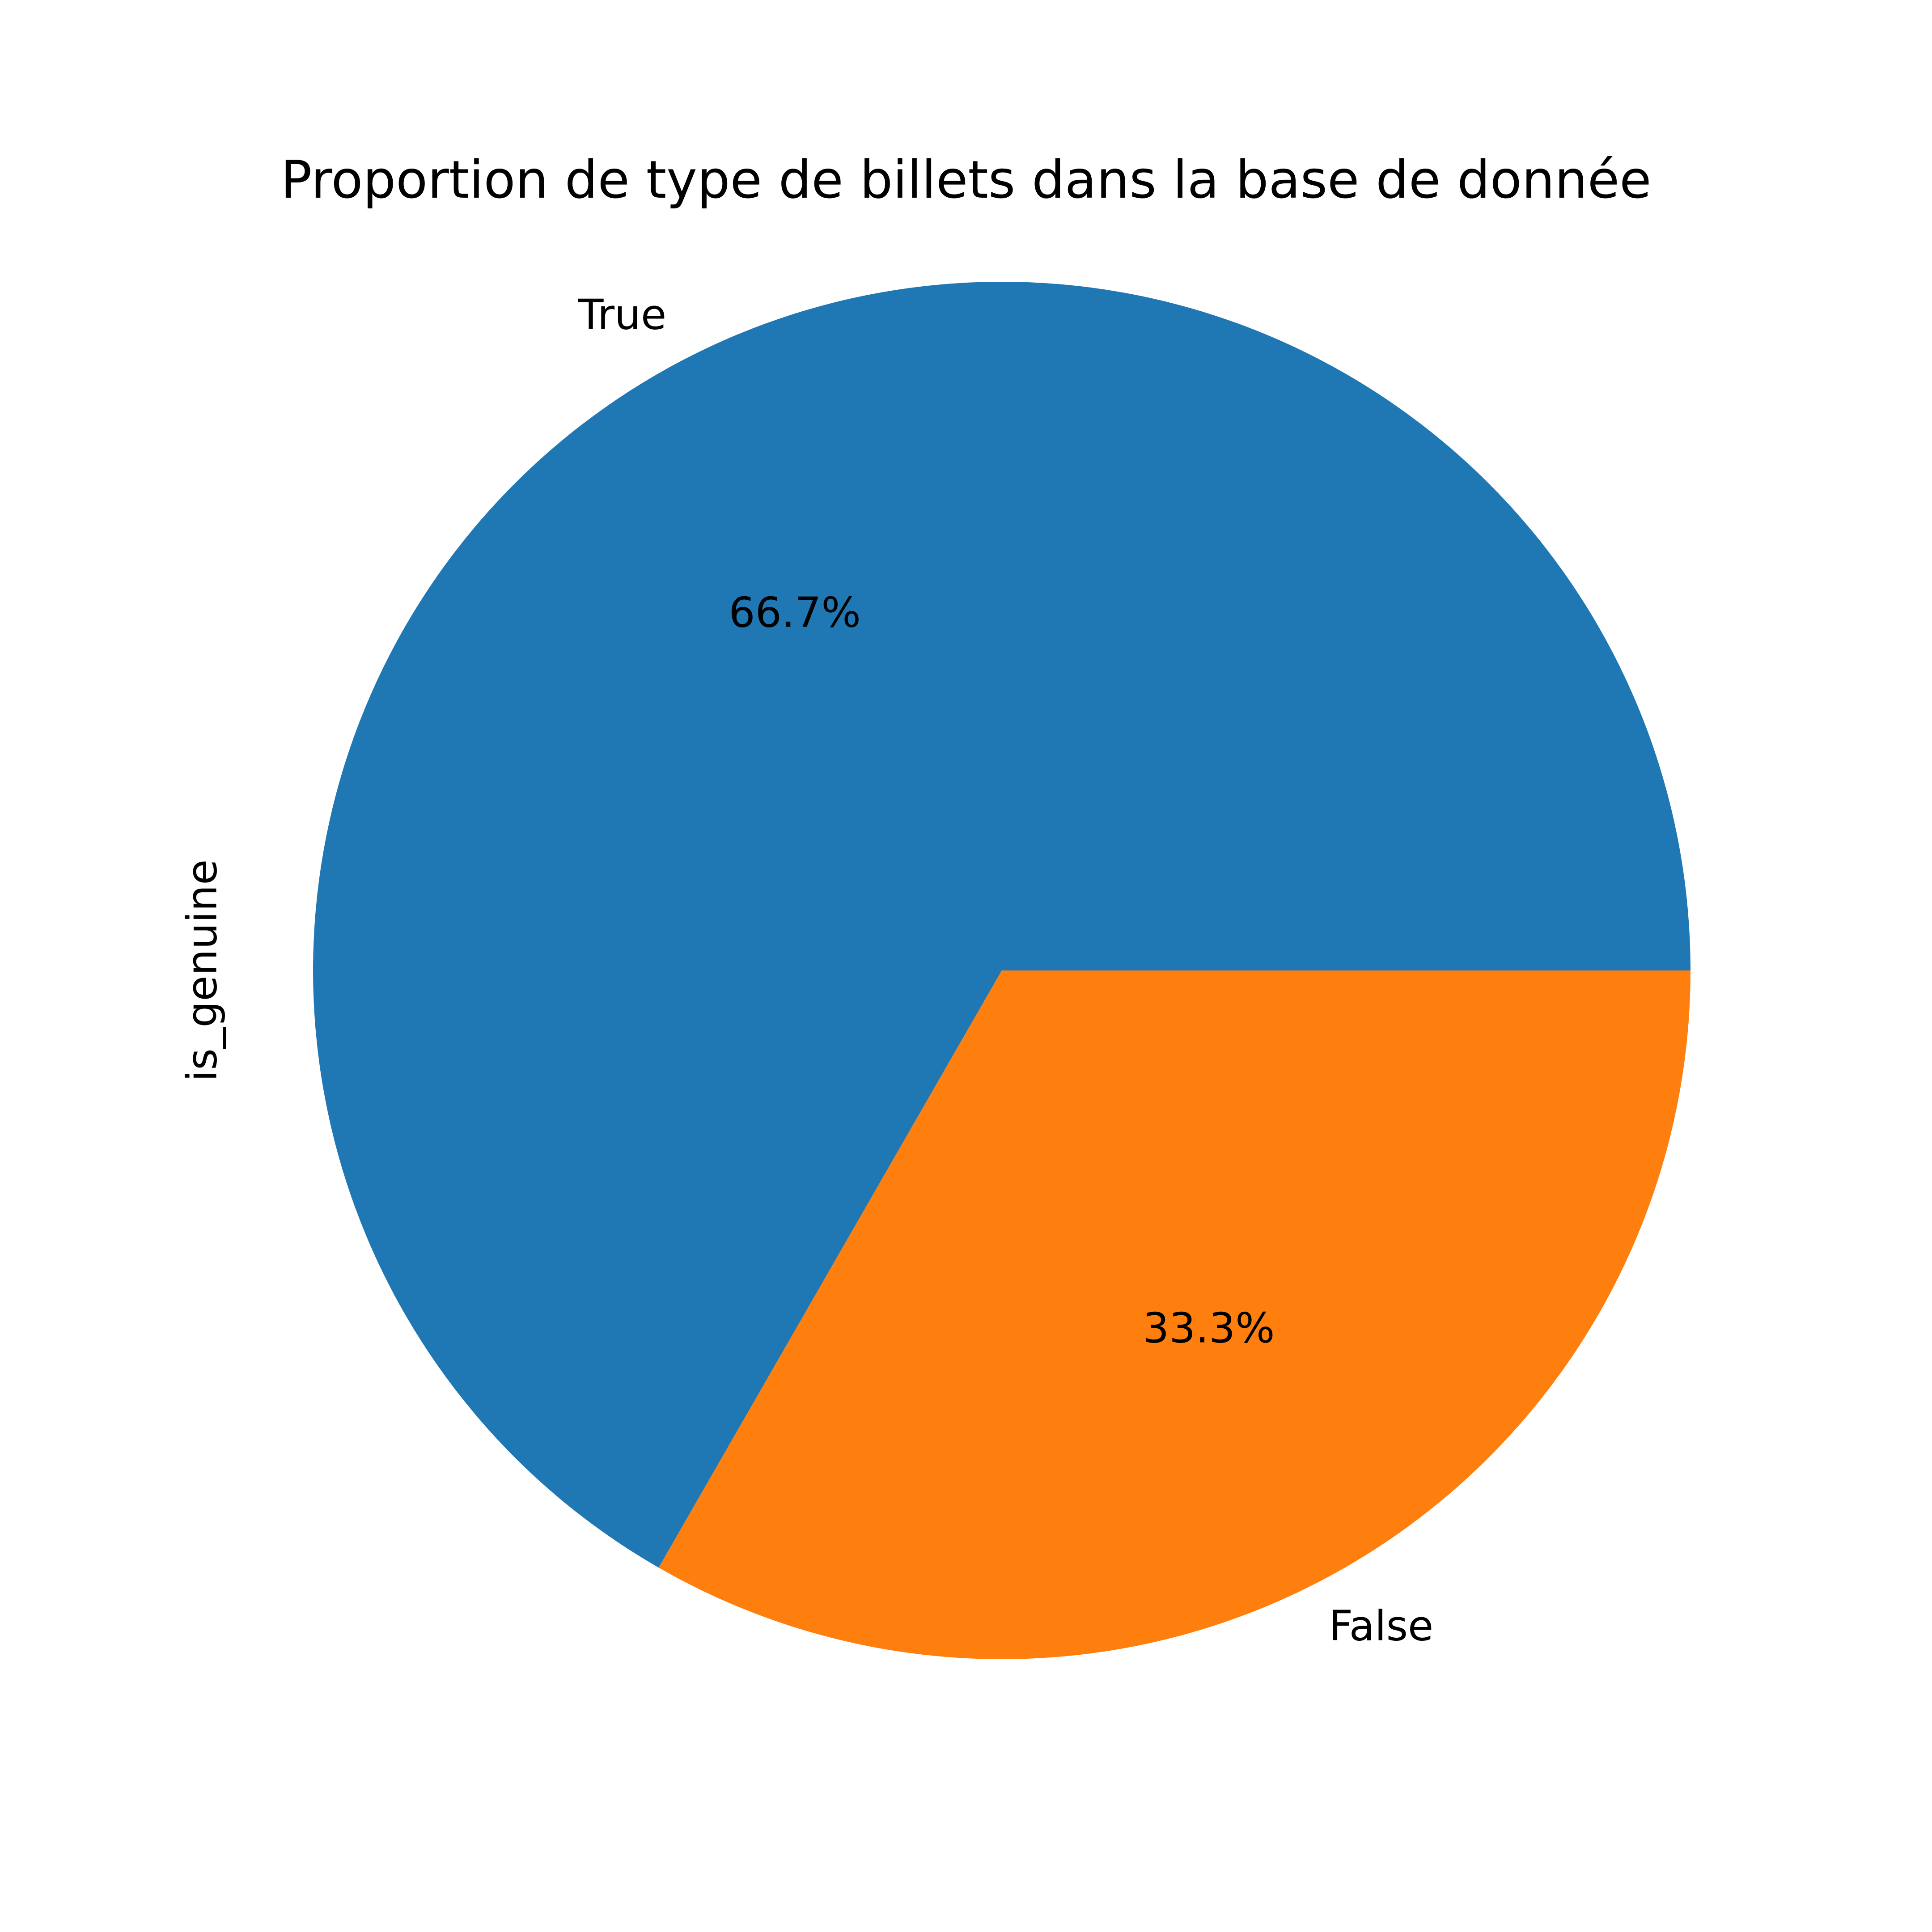  What do you see at coordinates (202, 970) in the screenshot?
I see `y-axis-label: is_genuine` at bounding box center [202, 970].